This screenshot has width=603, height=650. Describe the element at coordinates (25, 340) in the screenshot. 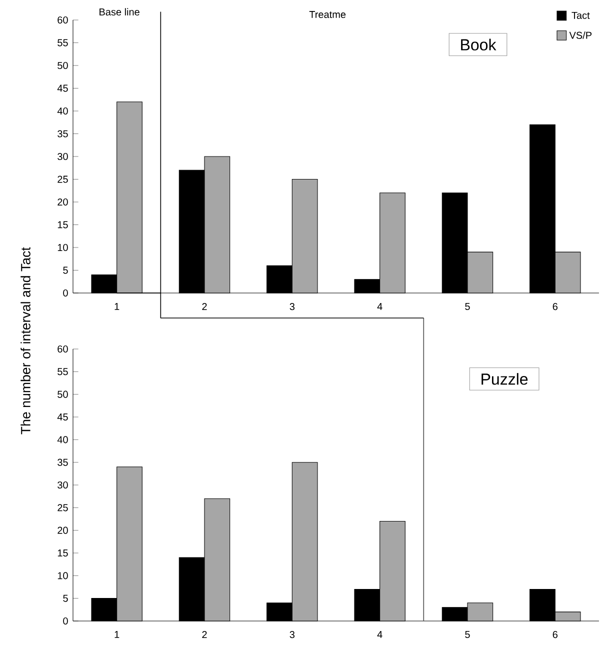

I see `y-axis-title: The number of interval and Tact` at that location.